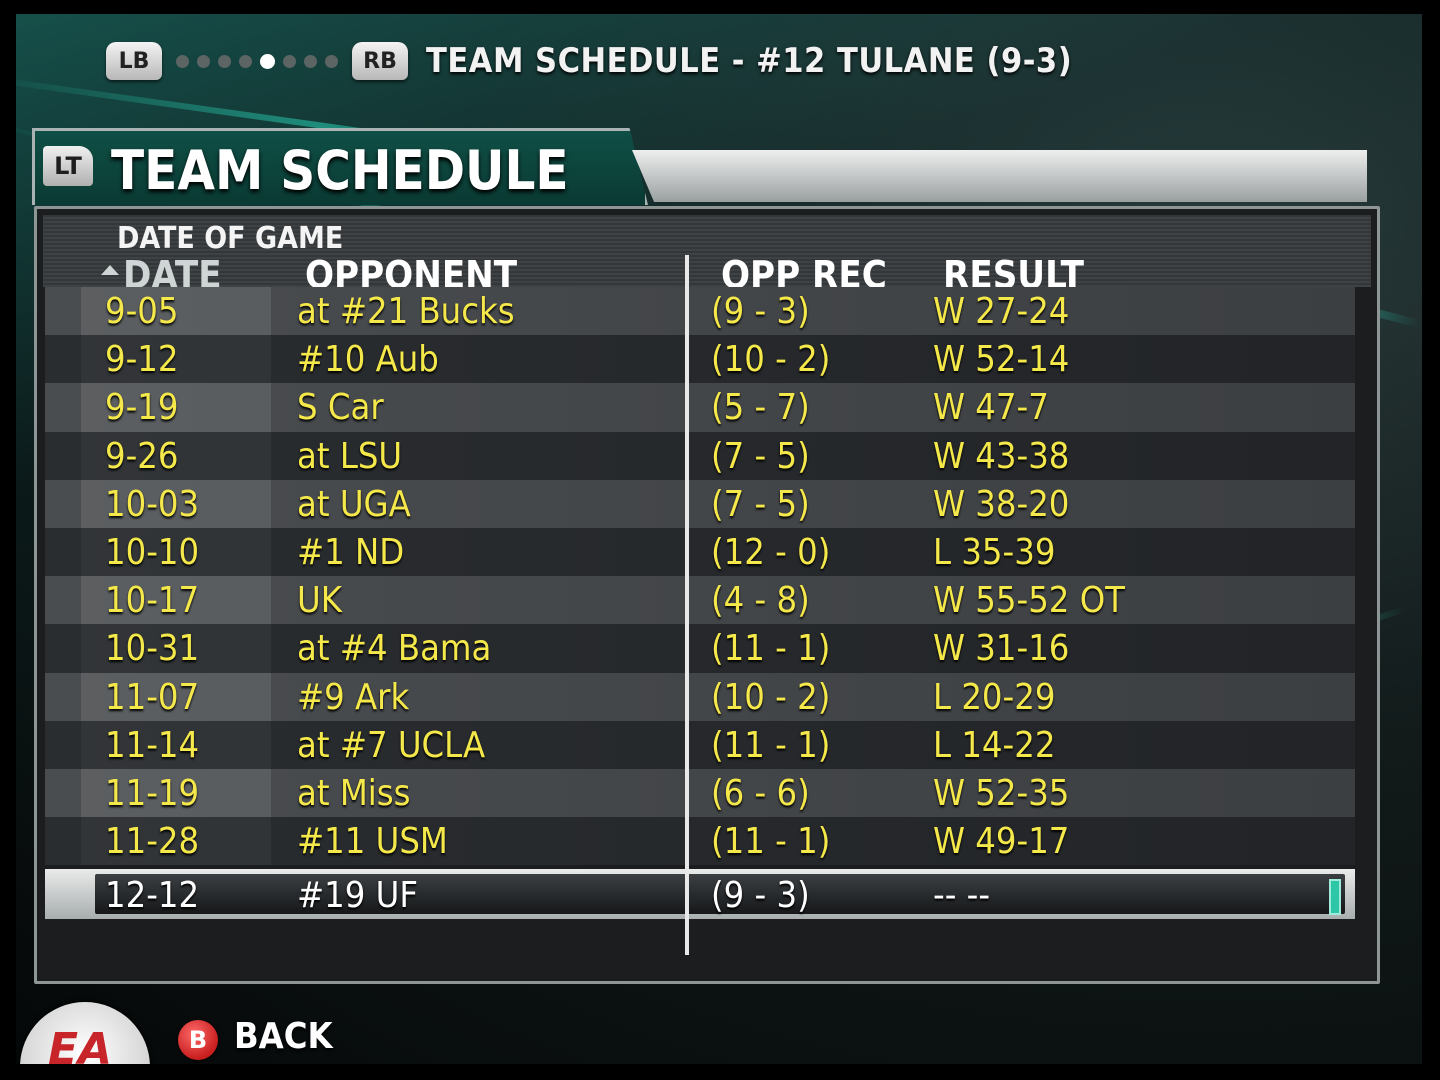  Describe the element at coordinates (700, 841) in the screenshot. I see `table-row: 11-28 #11 USM (11 - 1) W 49-17` at that location.